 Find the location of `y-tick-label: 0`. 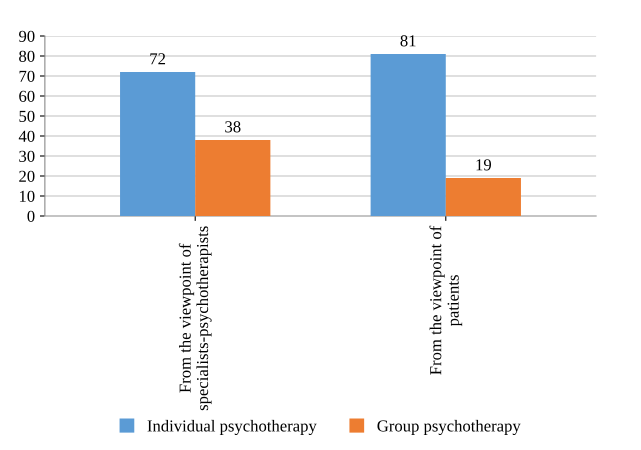

y-tick-label: 0 is located at coordinates (31, 216).